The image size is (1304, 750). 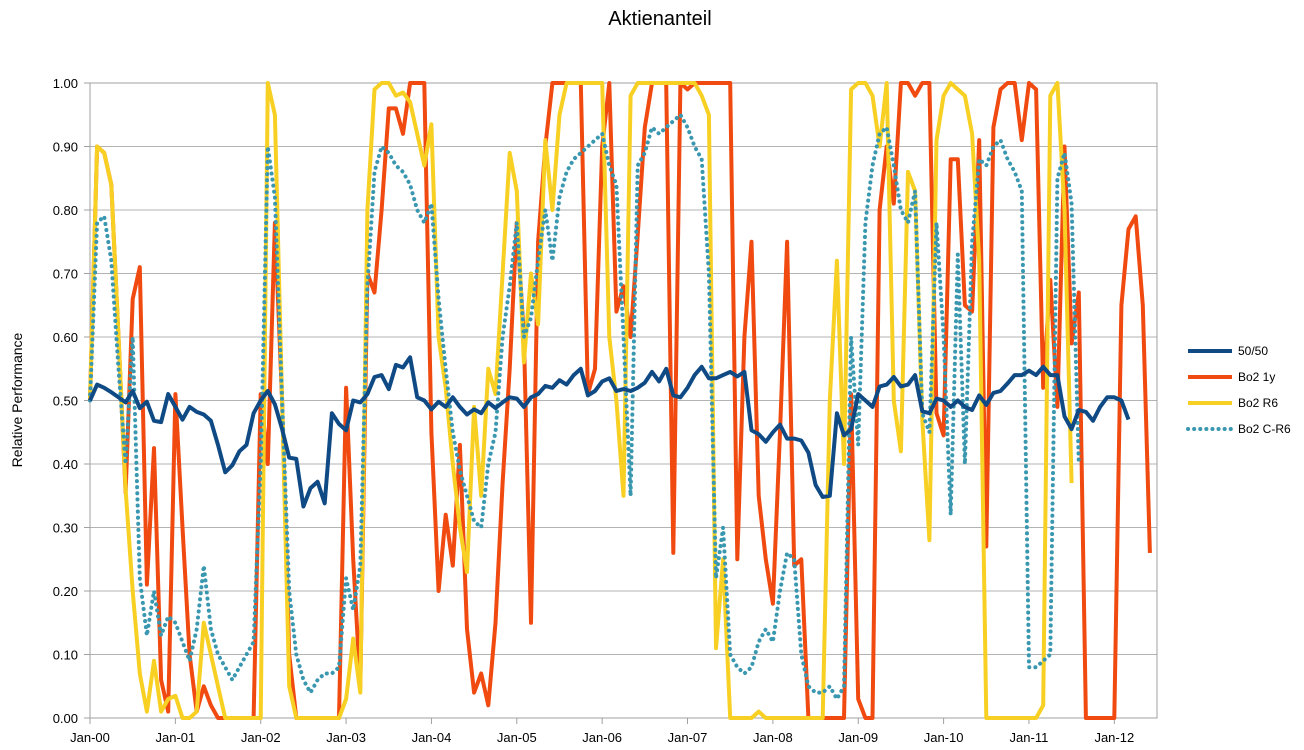 What do you see at coordinates (944, 737) in the screenshot?
I see `x-tick-label: Jan-10` at bounding box center [944, 737].